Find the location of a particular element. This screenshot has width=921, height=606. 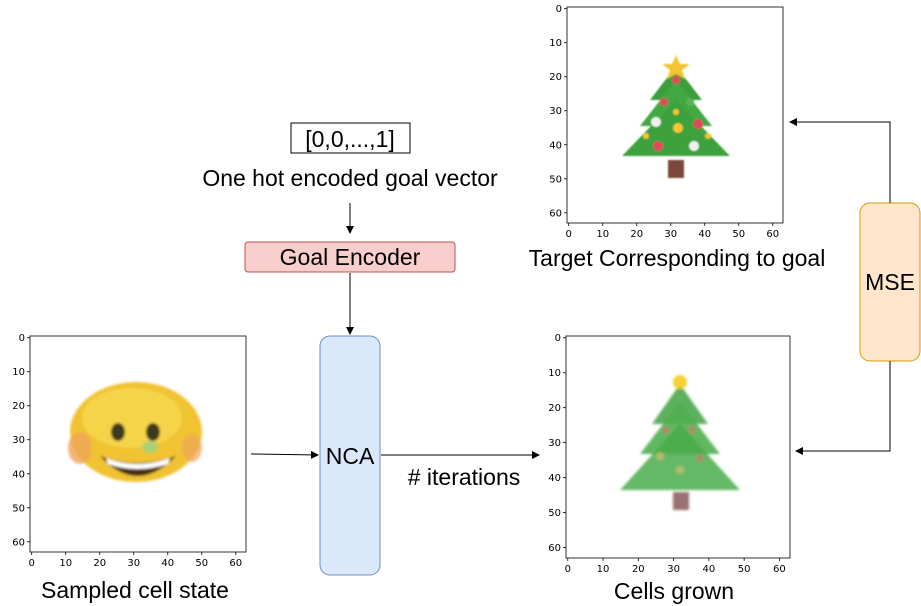

grown-y-tick-label: 10 is located at coordinates (554, 373).